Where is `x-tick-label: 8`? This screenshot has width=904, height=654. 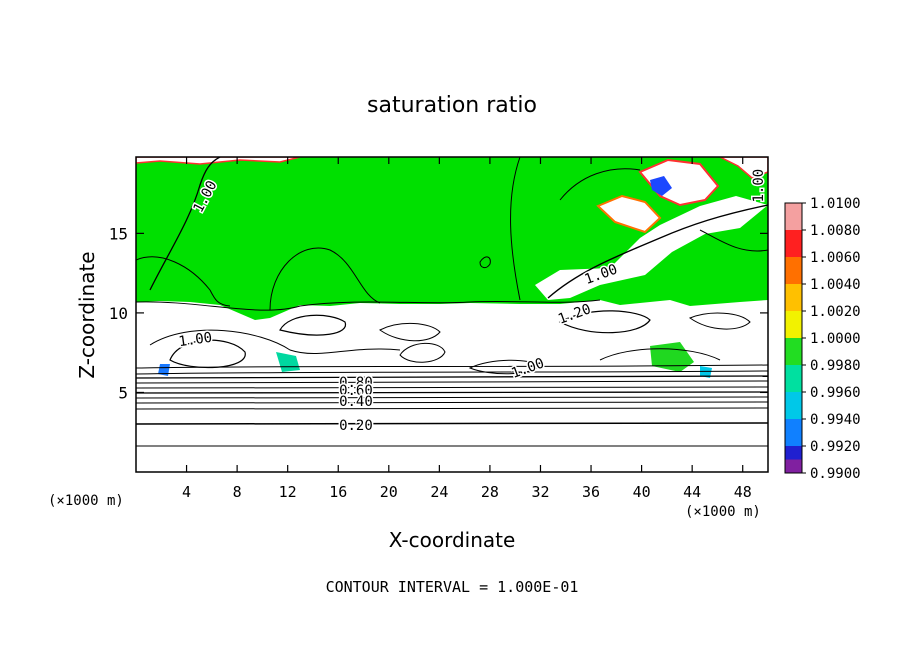 x-tick-label: 8 is located at coordinates (237, 492).